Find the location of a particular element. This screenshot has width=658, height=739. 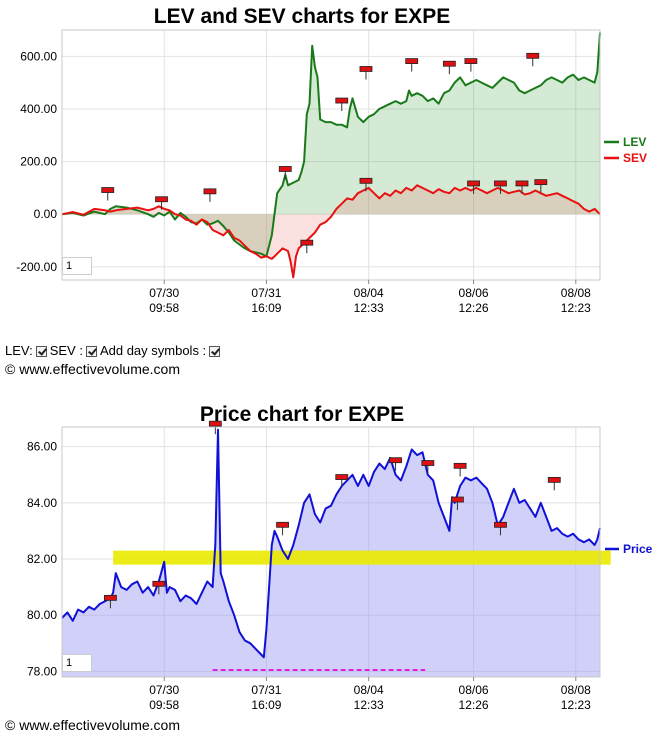

sev-checkbox is located at coordinates (91, 351).